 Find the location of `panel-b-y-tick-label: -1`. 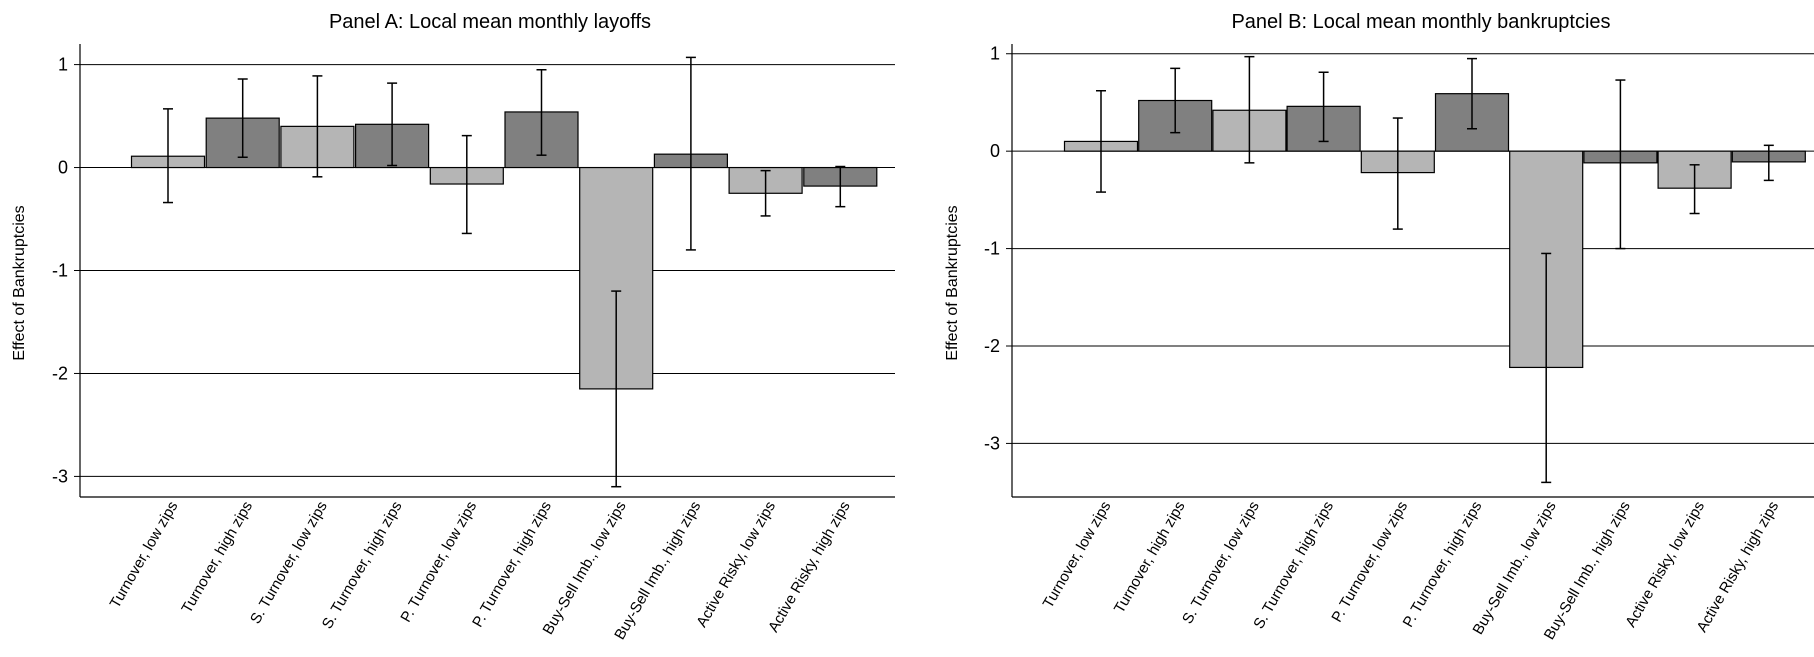

panel-b-y-tick-label: -1 is located at coordinates (992, 249).